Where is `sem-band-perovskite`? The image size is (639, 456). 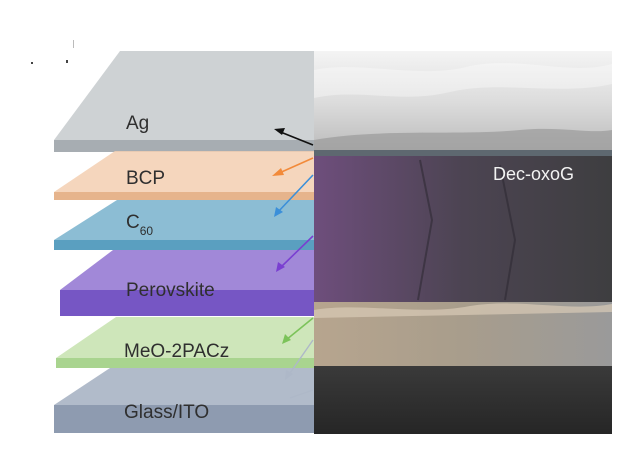 sem-band-perovskite is located at coordinates (463, 229).